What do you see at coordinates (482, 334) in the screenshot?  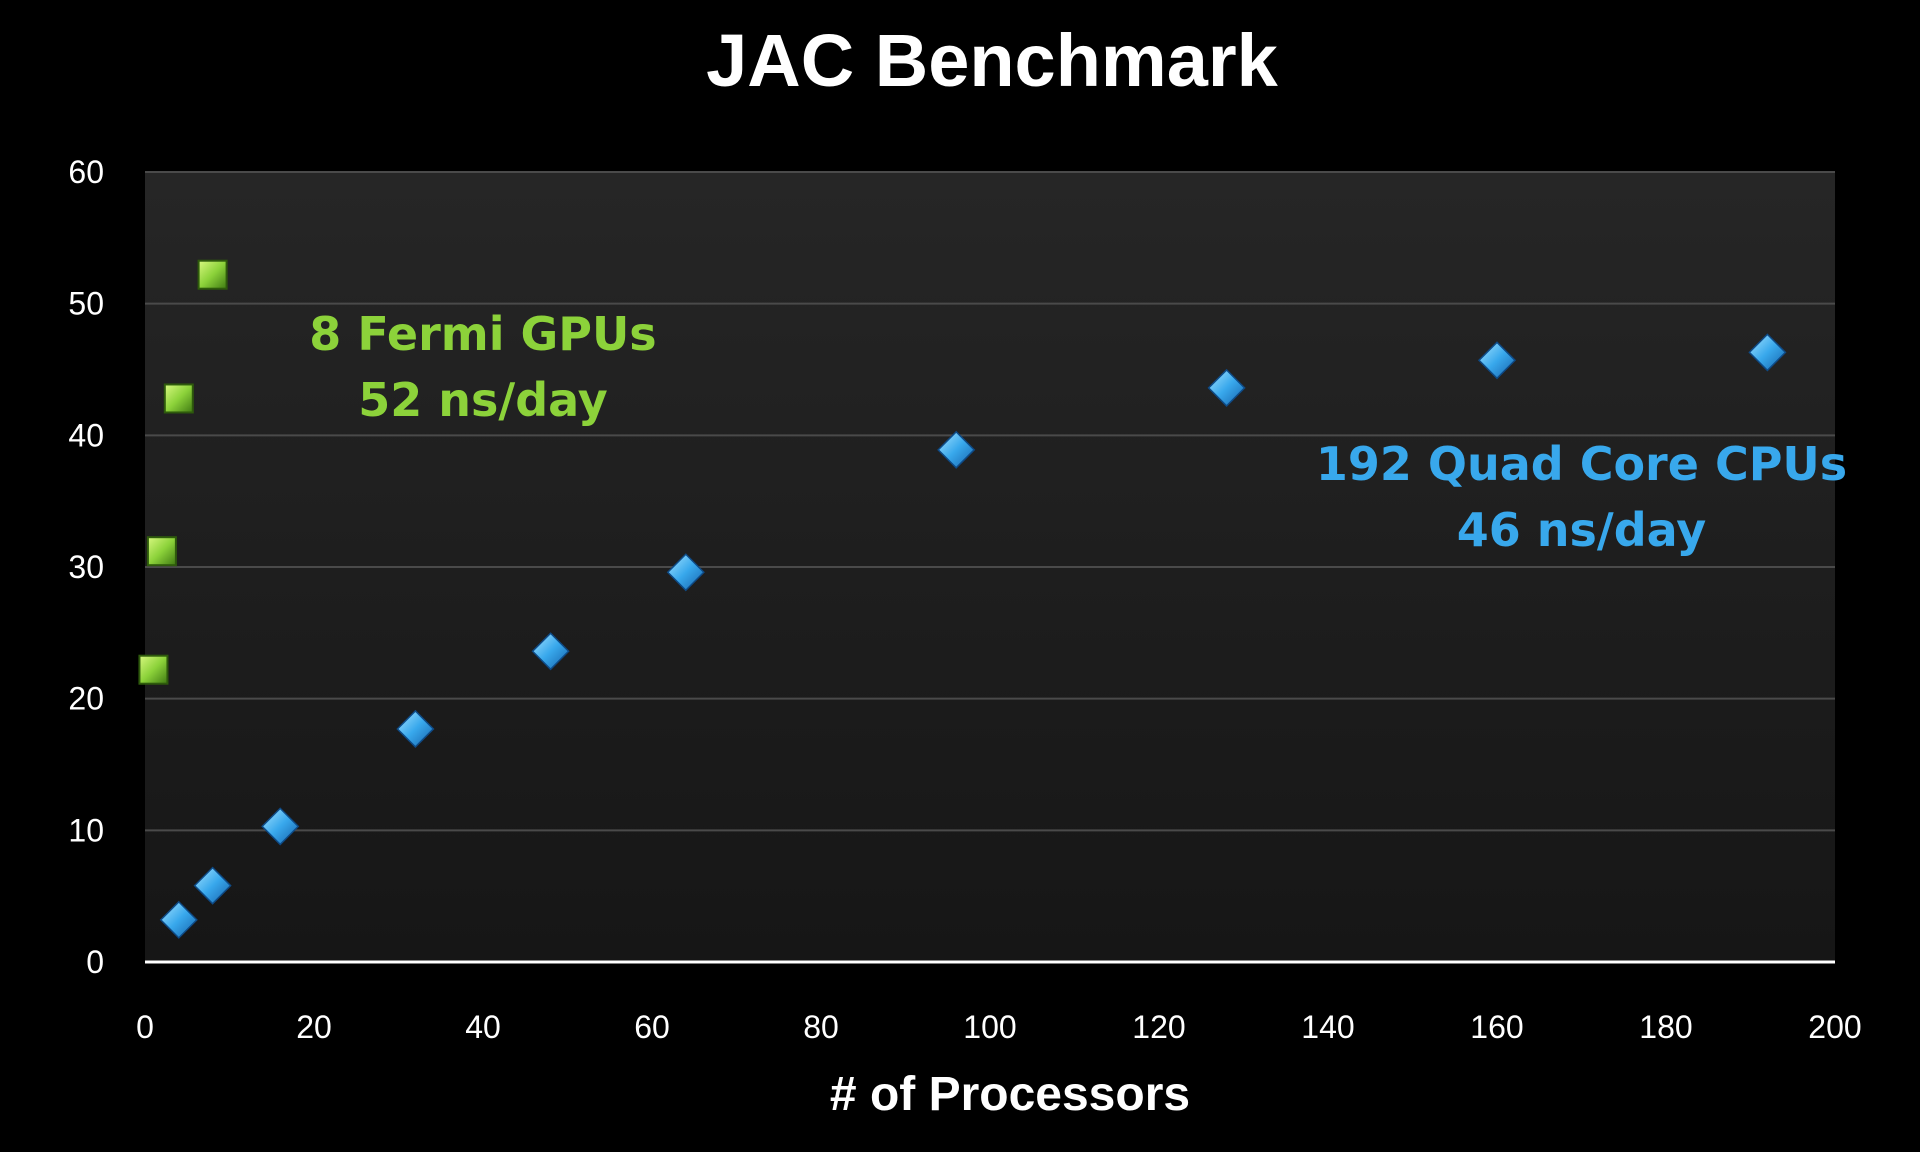 I see `annotation-line: 8 Fermi GPUs` at bounding box center [482, 334].